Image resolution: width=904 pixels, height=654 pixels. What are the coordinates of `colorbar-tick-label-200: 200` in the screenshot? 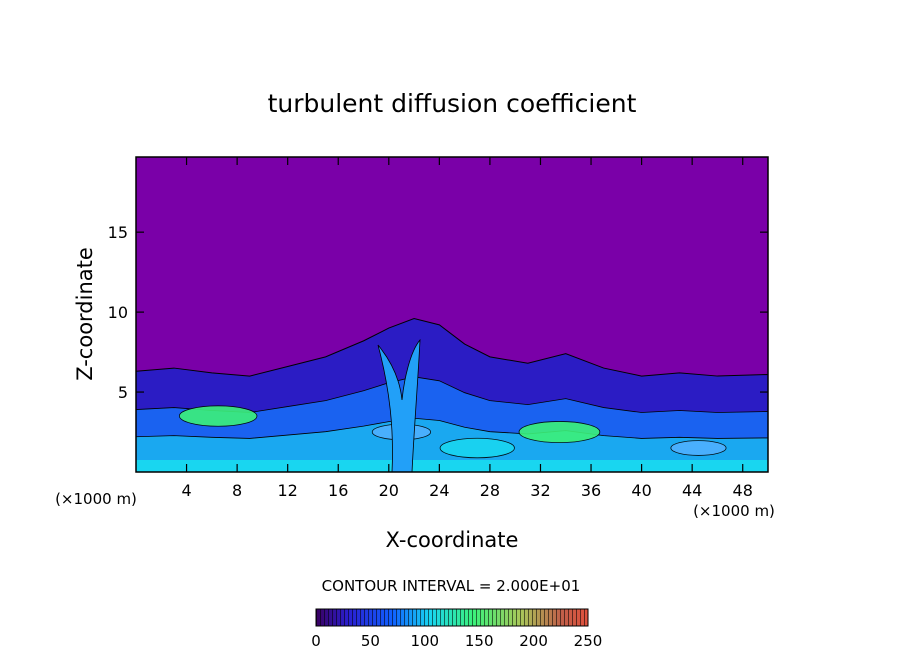 It's located at (533, 641).